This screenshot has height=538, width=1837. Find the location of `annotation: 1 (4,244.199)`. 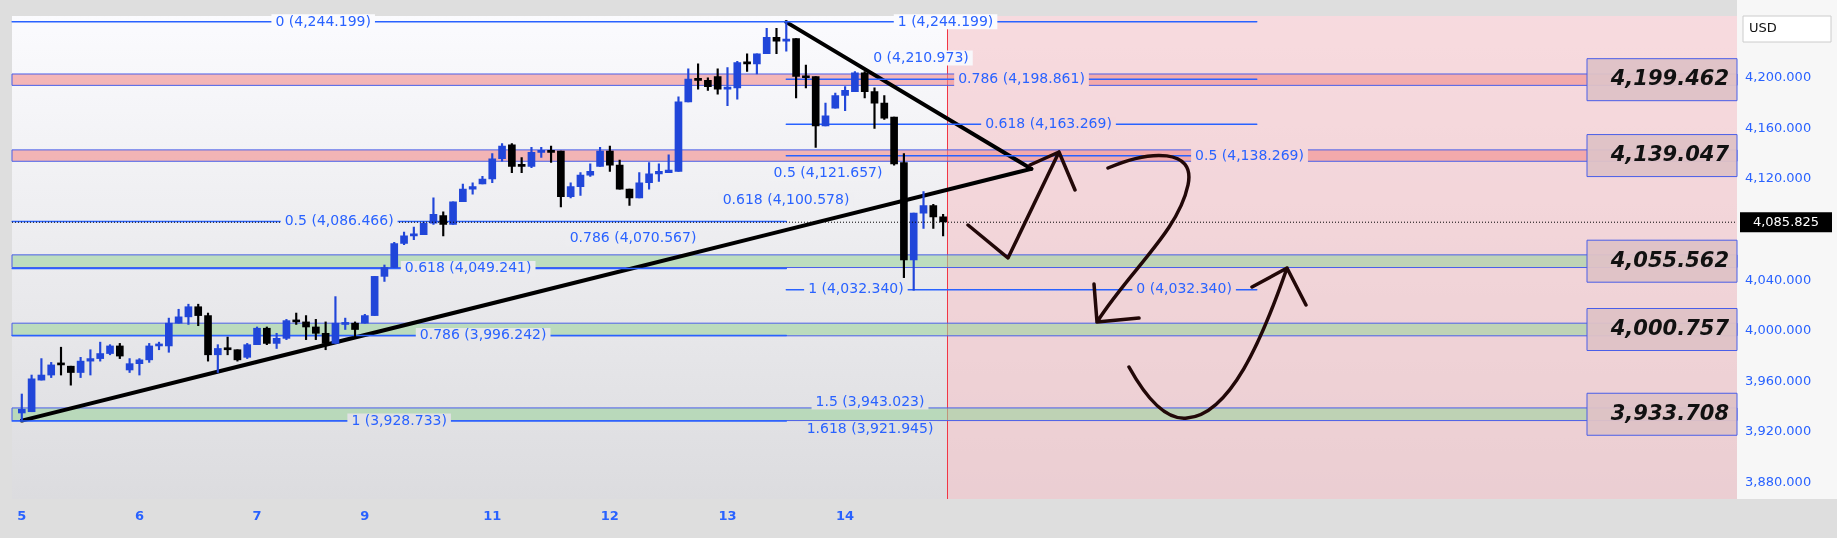

annotation: 1 (4,244.199) is located at coordinates (945, 20).